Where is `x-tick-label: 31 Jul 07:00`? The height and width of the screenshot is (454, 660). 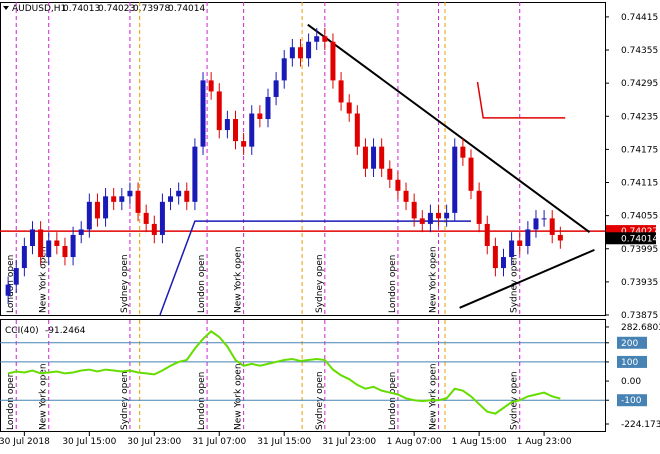
x-tick-label: 31 Jul 07:00 is located at coordinates (219, 442).